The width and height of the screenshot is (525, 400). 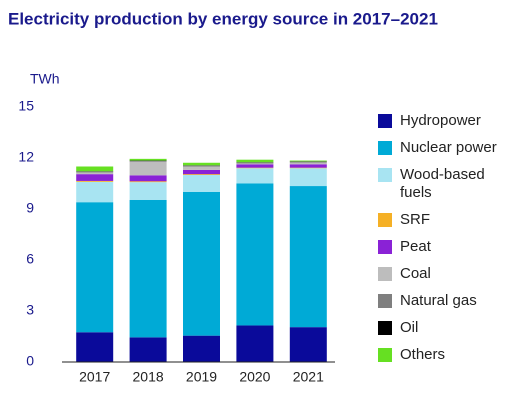 What do you see at coordinates (30, 310) in the screenshot?
I see `y-tick-label: 3` at bounding box center [30, 310].